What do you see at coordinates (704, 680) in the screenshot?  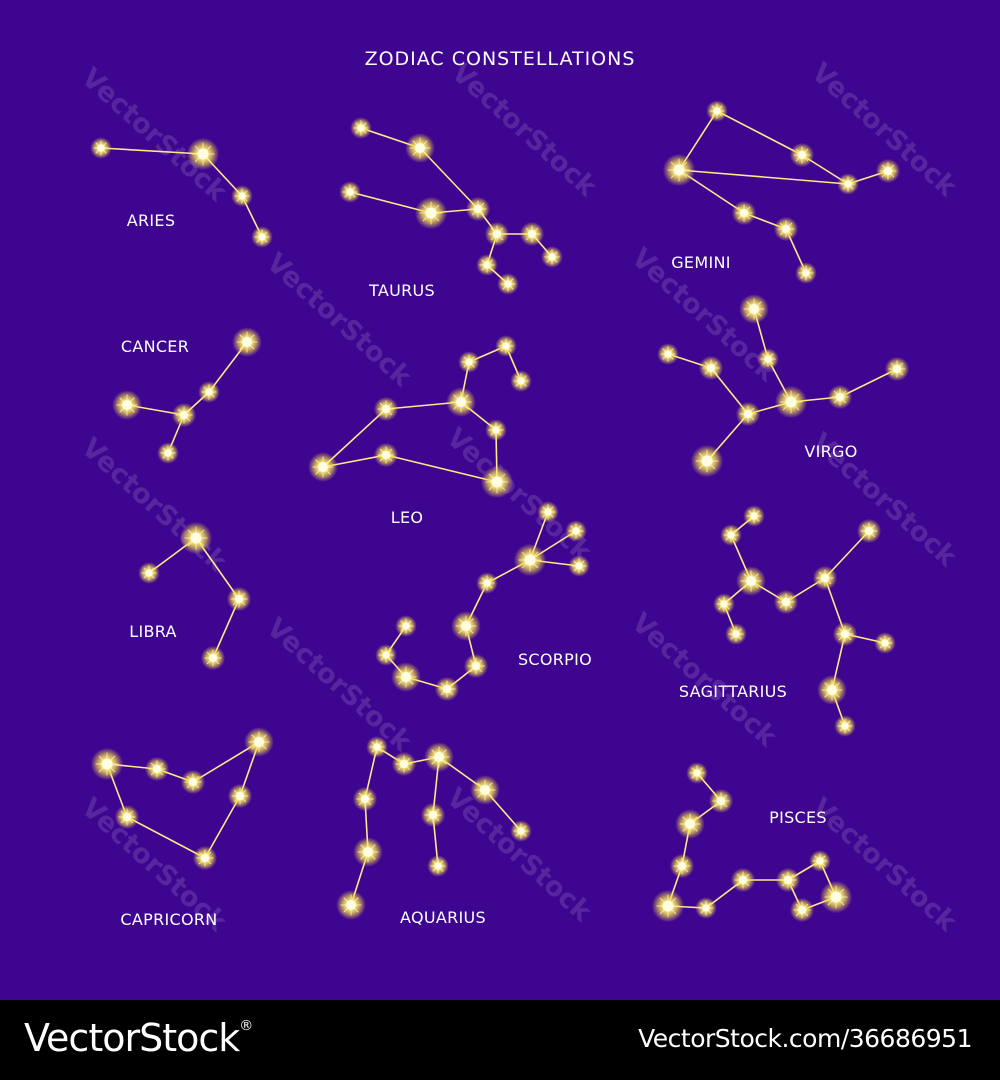 I see `watermark-10: VectorStock` at bounding box center [704, 680].